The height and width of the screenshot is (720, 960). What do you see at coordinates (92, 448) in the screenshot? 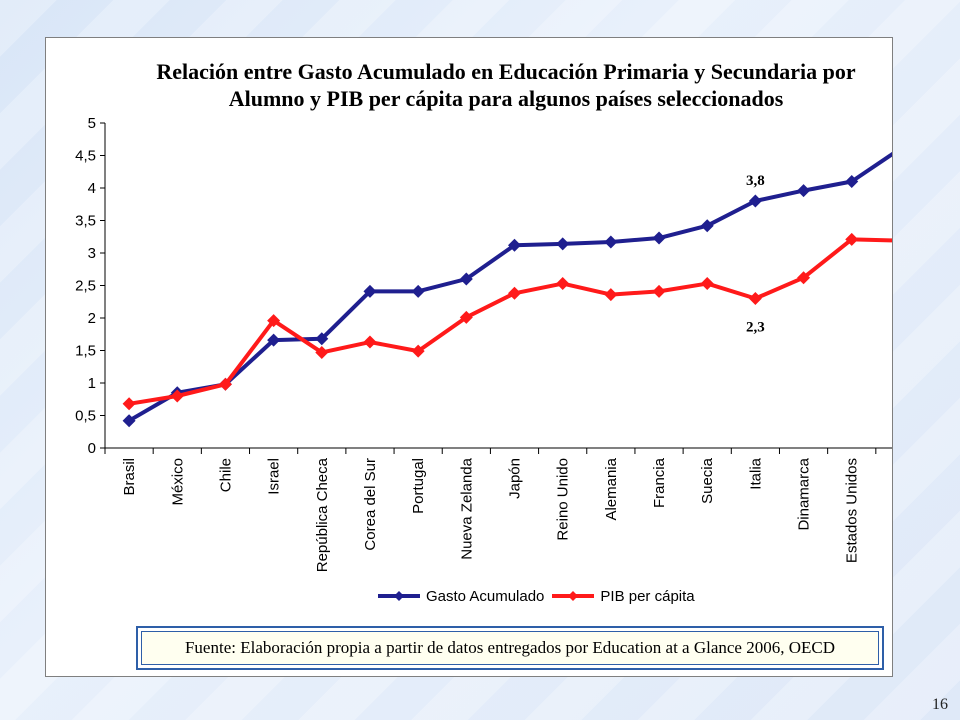
I see `y-tick-label: 0` at bounding box center [92, 448].